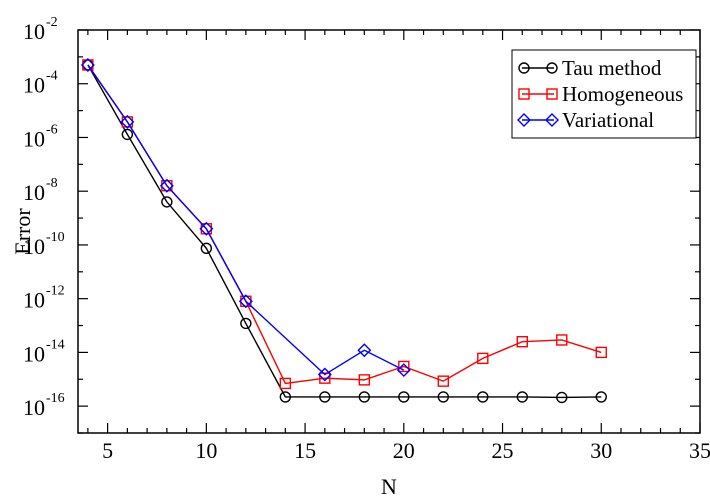 This screenshot has height=496, width=710. What do you see at coordinates (608, 120) in the screenshot?
I see `legend-label: Variational` at bounding box center [608, 120].